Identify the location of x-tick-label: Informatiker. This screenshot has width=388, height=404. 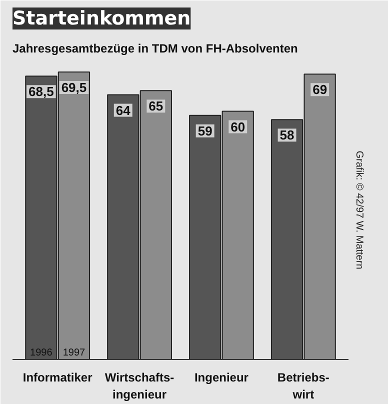
(57, 377).